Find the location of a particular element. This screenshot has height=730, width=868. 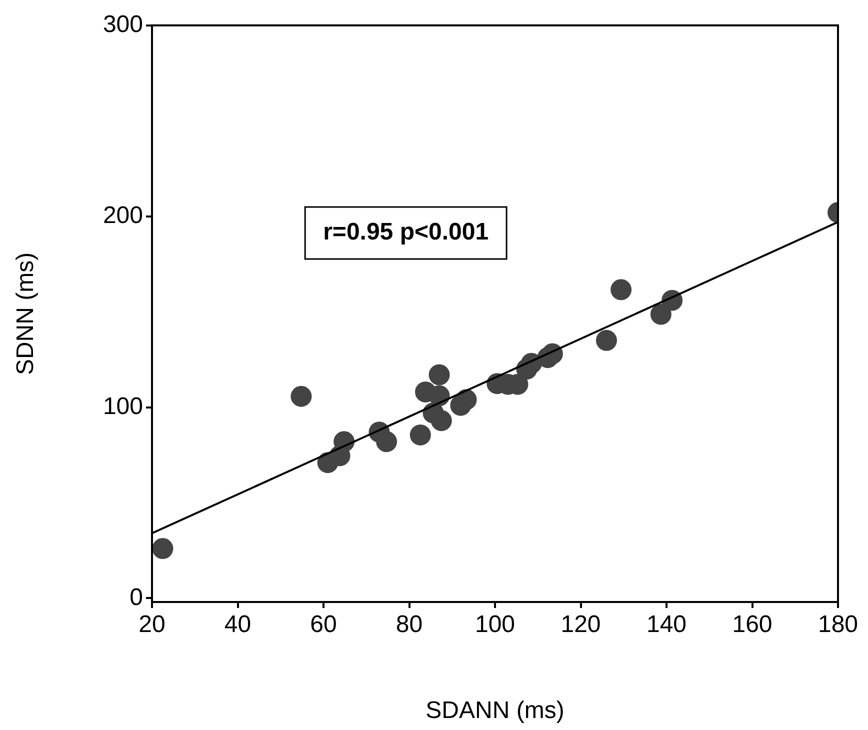

x-tick-label: 160 is located at coordinates (752, 624).